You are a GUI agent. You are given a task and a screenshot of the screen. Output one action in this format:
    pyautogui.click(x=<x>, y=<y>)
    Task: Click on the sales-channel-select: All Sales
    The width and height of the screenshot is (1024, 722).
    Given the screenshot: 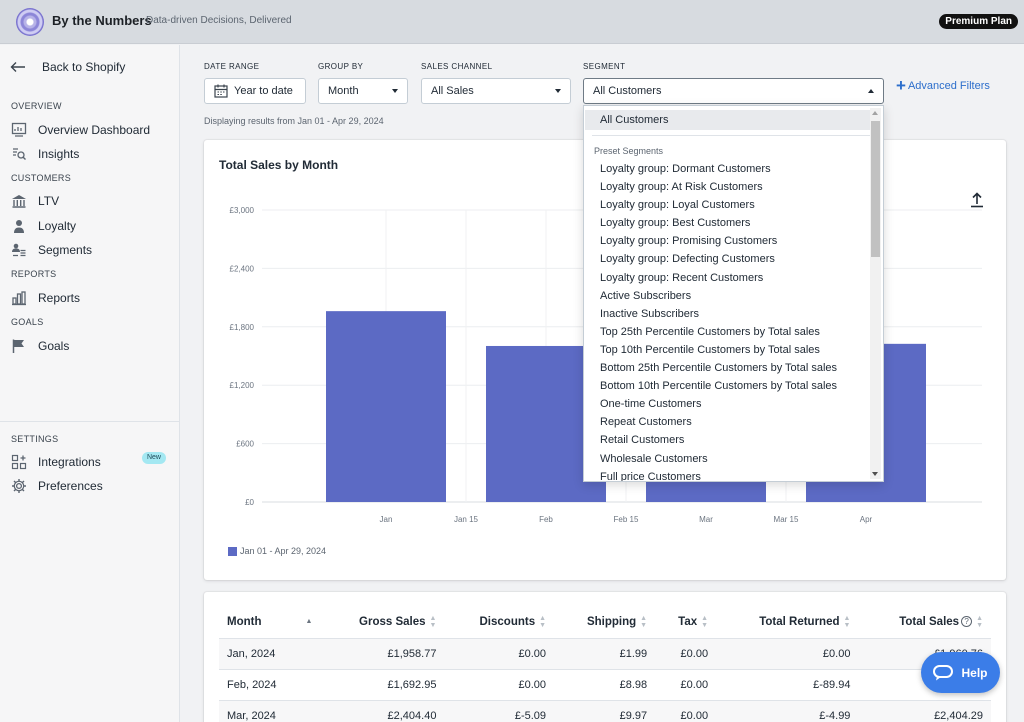 What is the action you would take?
    pyautogui.click(x=496, y=91)
    